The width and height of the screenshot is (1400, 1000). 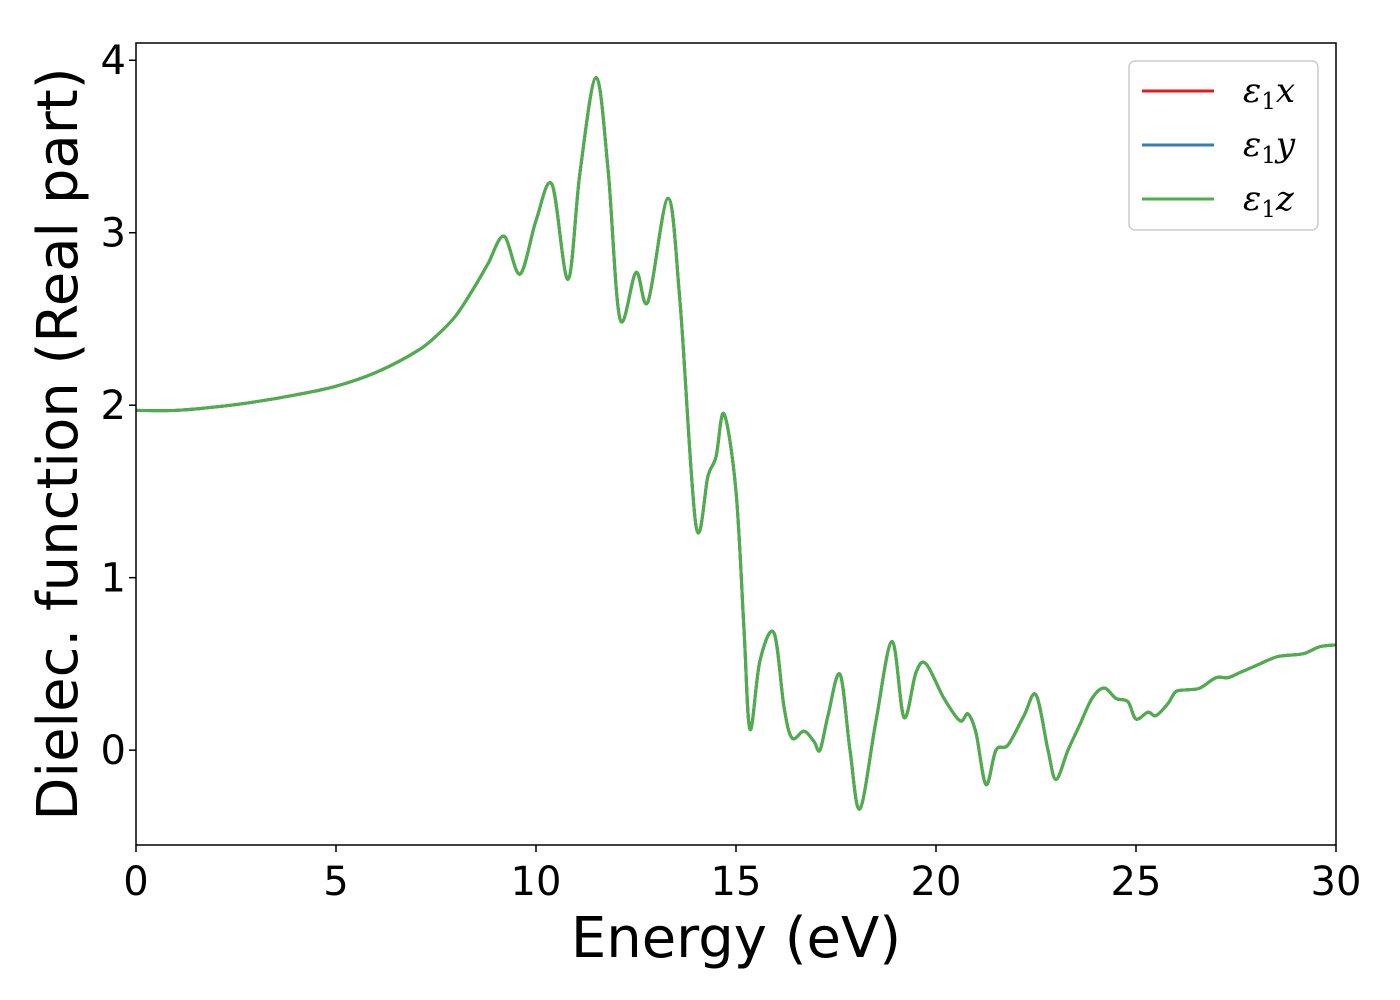 I want to click on x-tick-label: 30, so click(x=1336, y=882).